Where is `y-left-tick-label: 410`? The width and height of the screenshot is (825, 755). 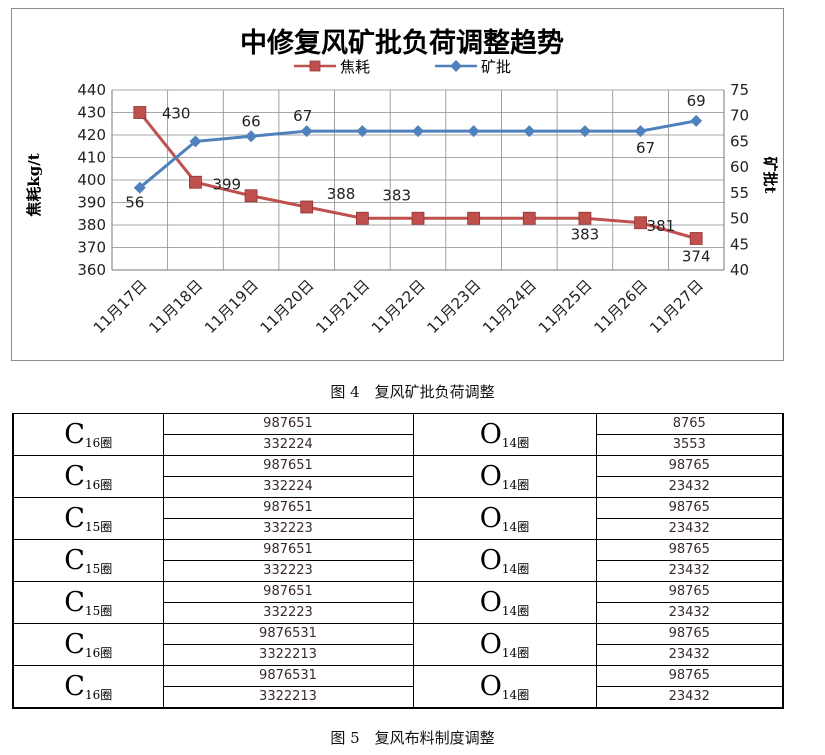
y-left-tick-label: 410 is located at coordinates (91, 158).